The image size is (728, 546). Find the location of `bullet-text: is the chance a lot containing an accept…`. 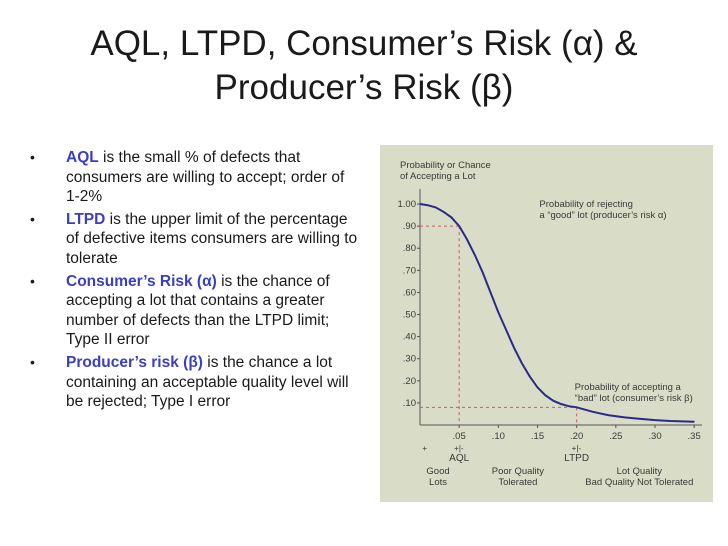

bullet-text: is the chance a lot containing an accept… is located at coordinates (207, 382).